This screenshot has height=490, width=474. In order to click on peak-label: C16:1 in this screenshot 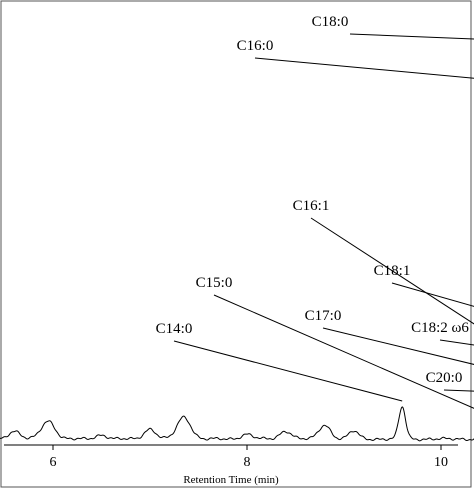, I will do `click(311, 206)`.